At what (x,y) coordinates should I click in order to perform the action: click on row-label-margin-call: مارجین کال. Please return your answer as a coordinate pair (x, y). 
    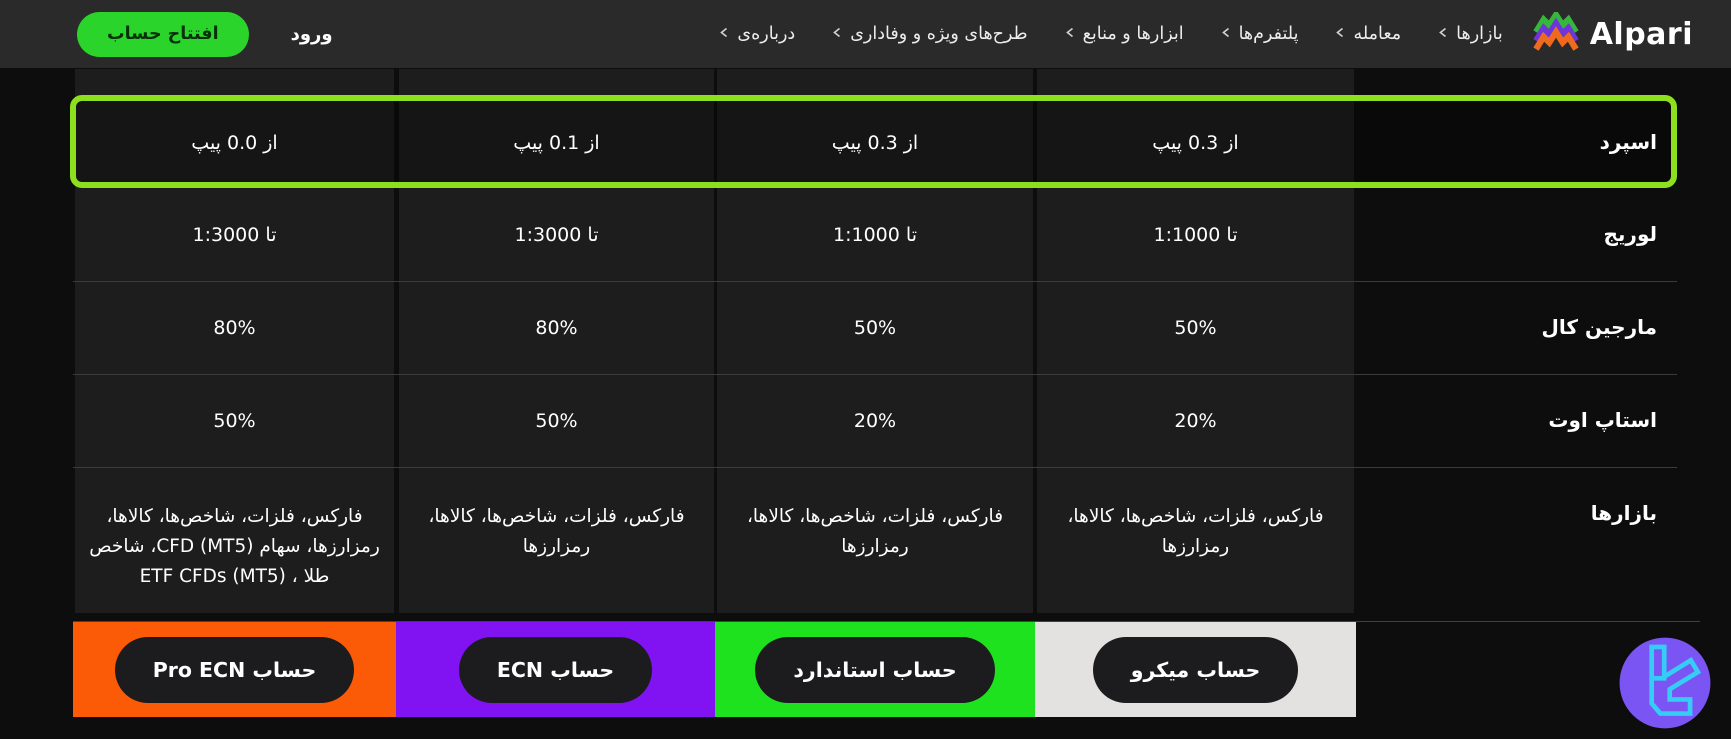
    Looking at the image, I should click on (1599, 327).